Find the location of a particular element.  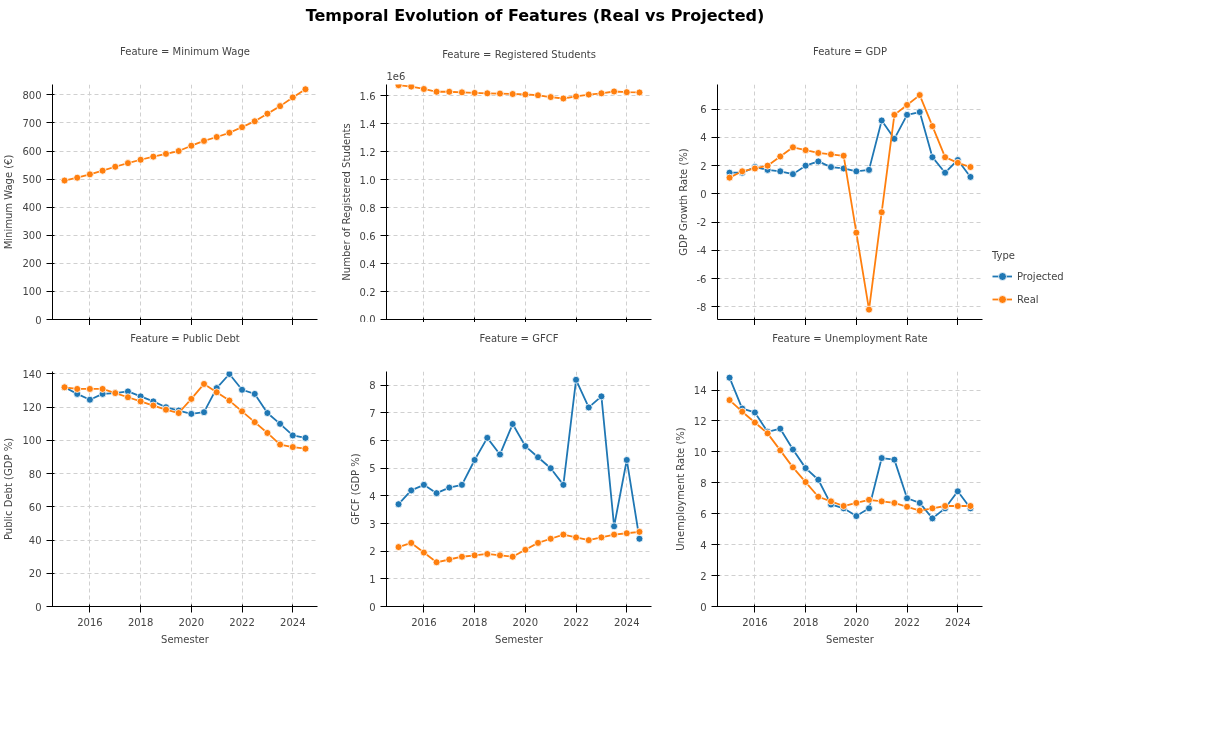

text: Temporal Evolution of Features (Real vs Projected) is located at coordinates (535, 16).